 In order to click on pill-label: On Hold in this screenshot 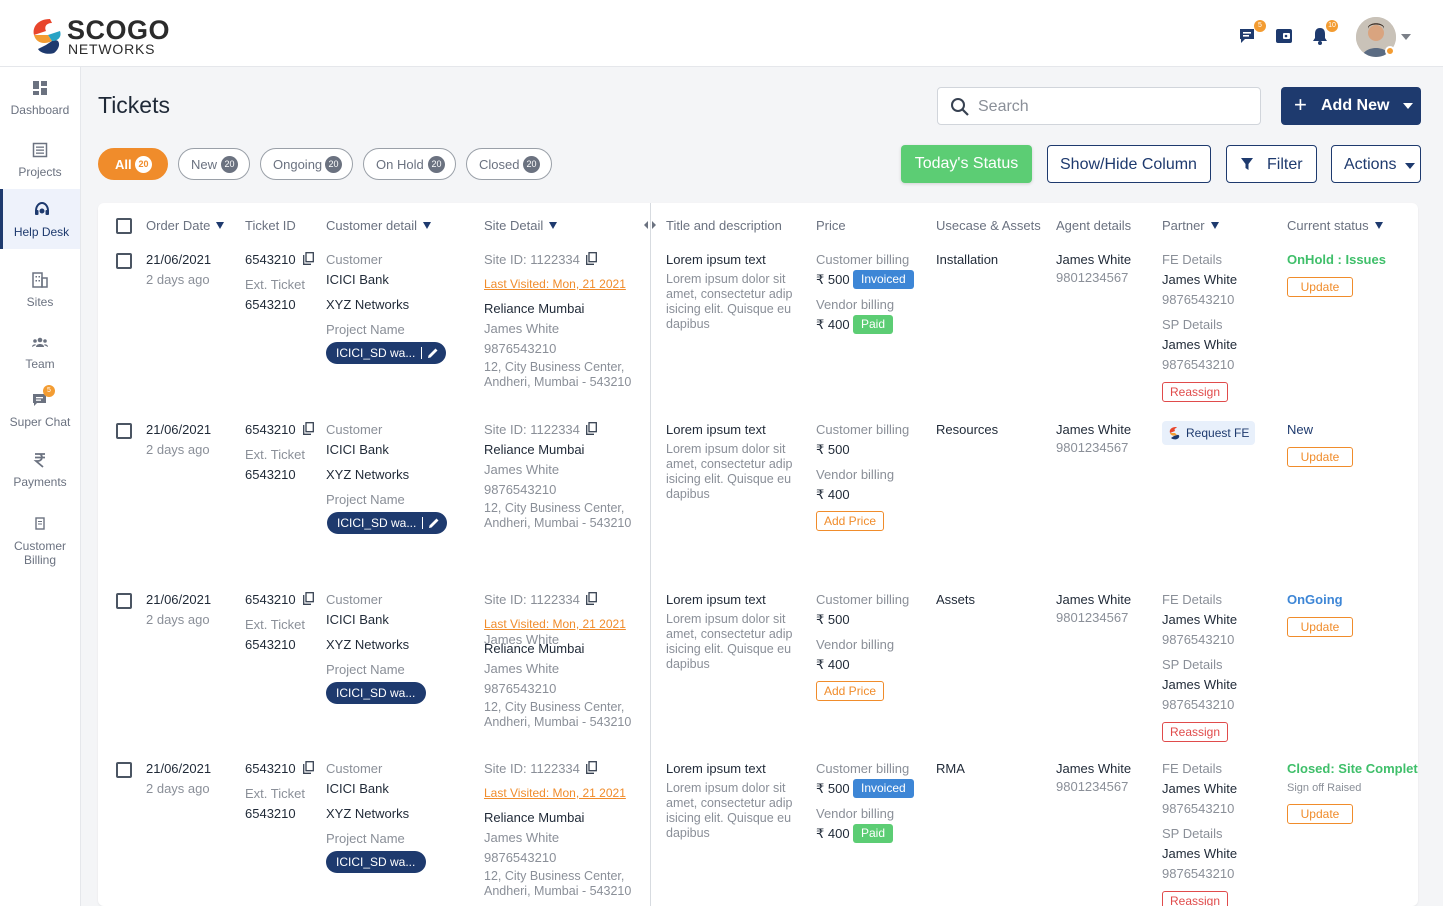, I will do `click(400, 164)`.